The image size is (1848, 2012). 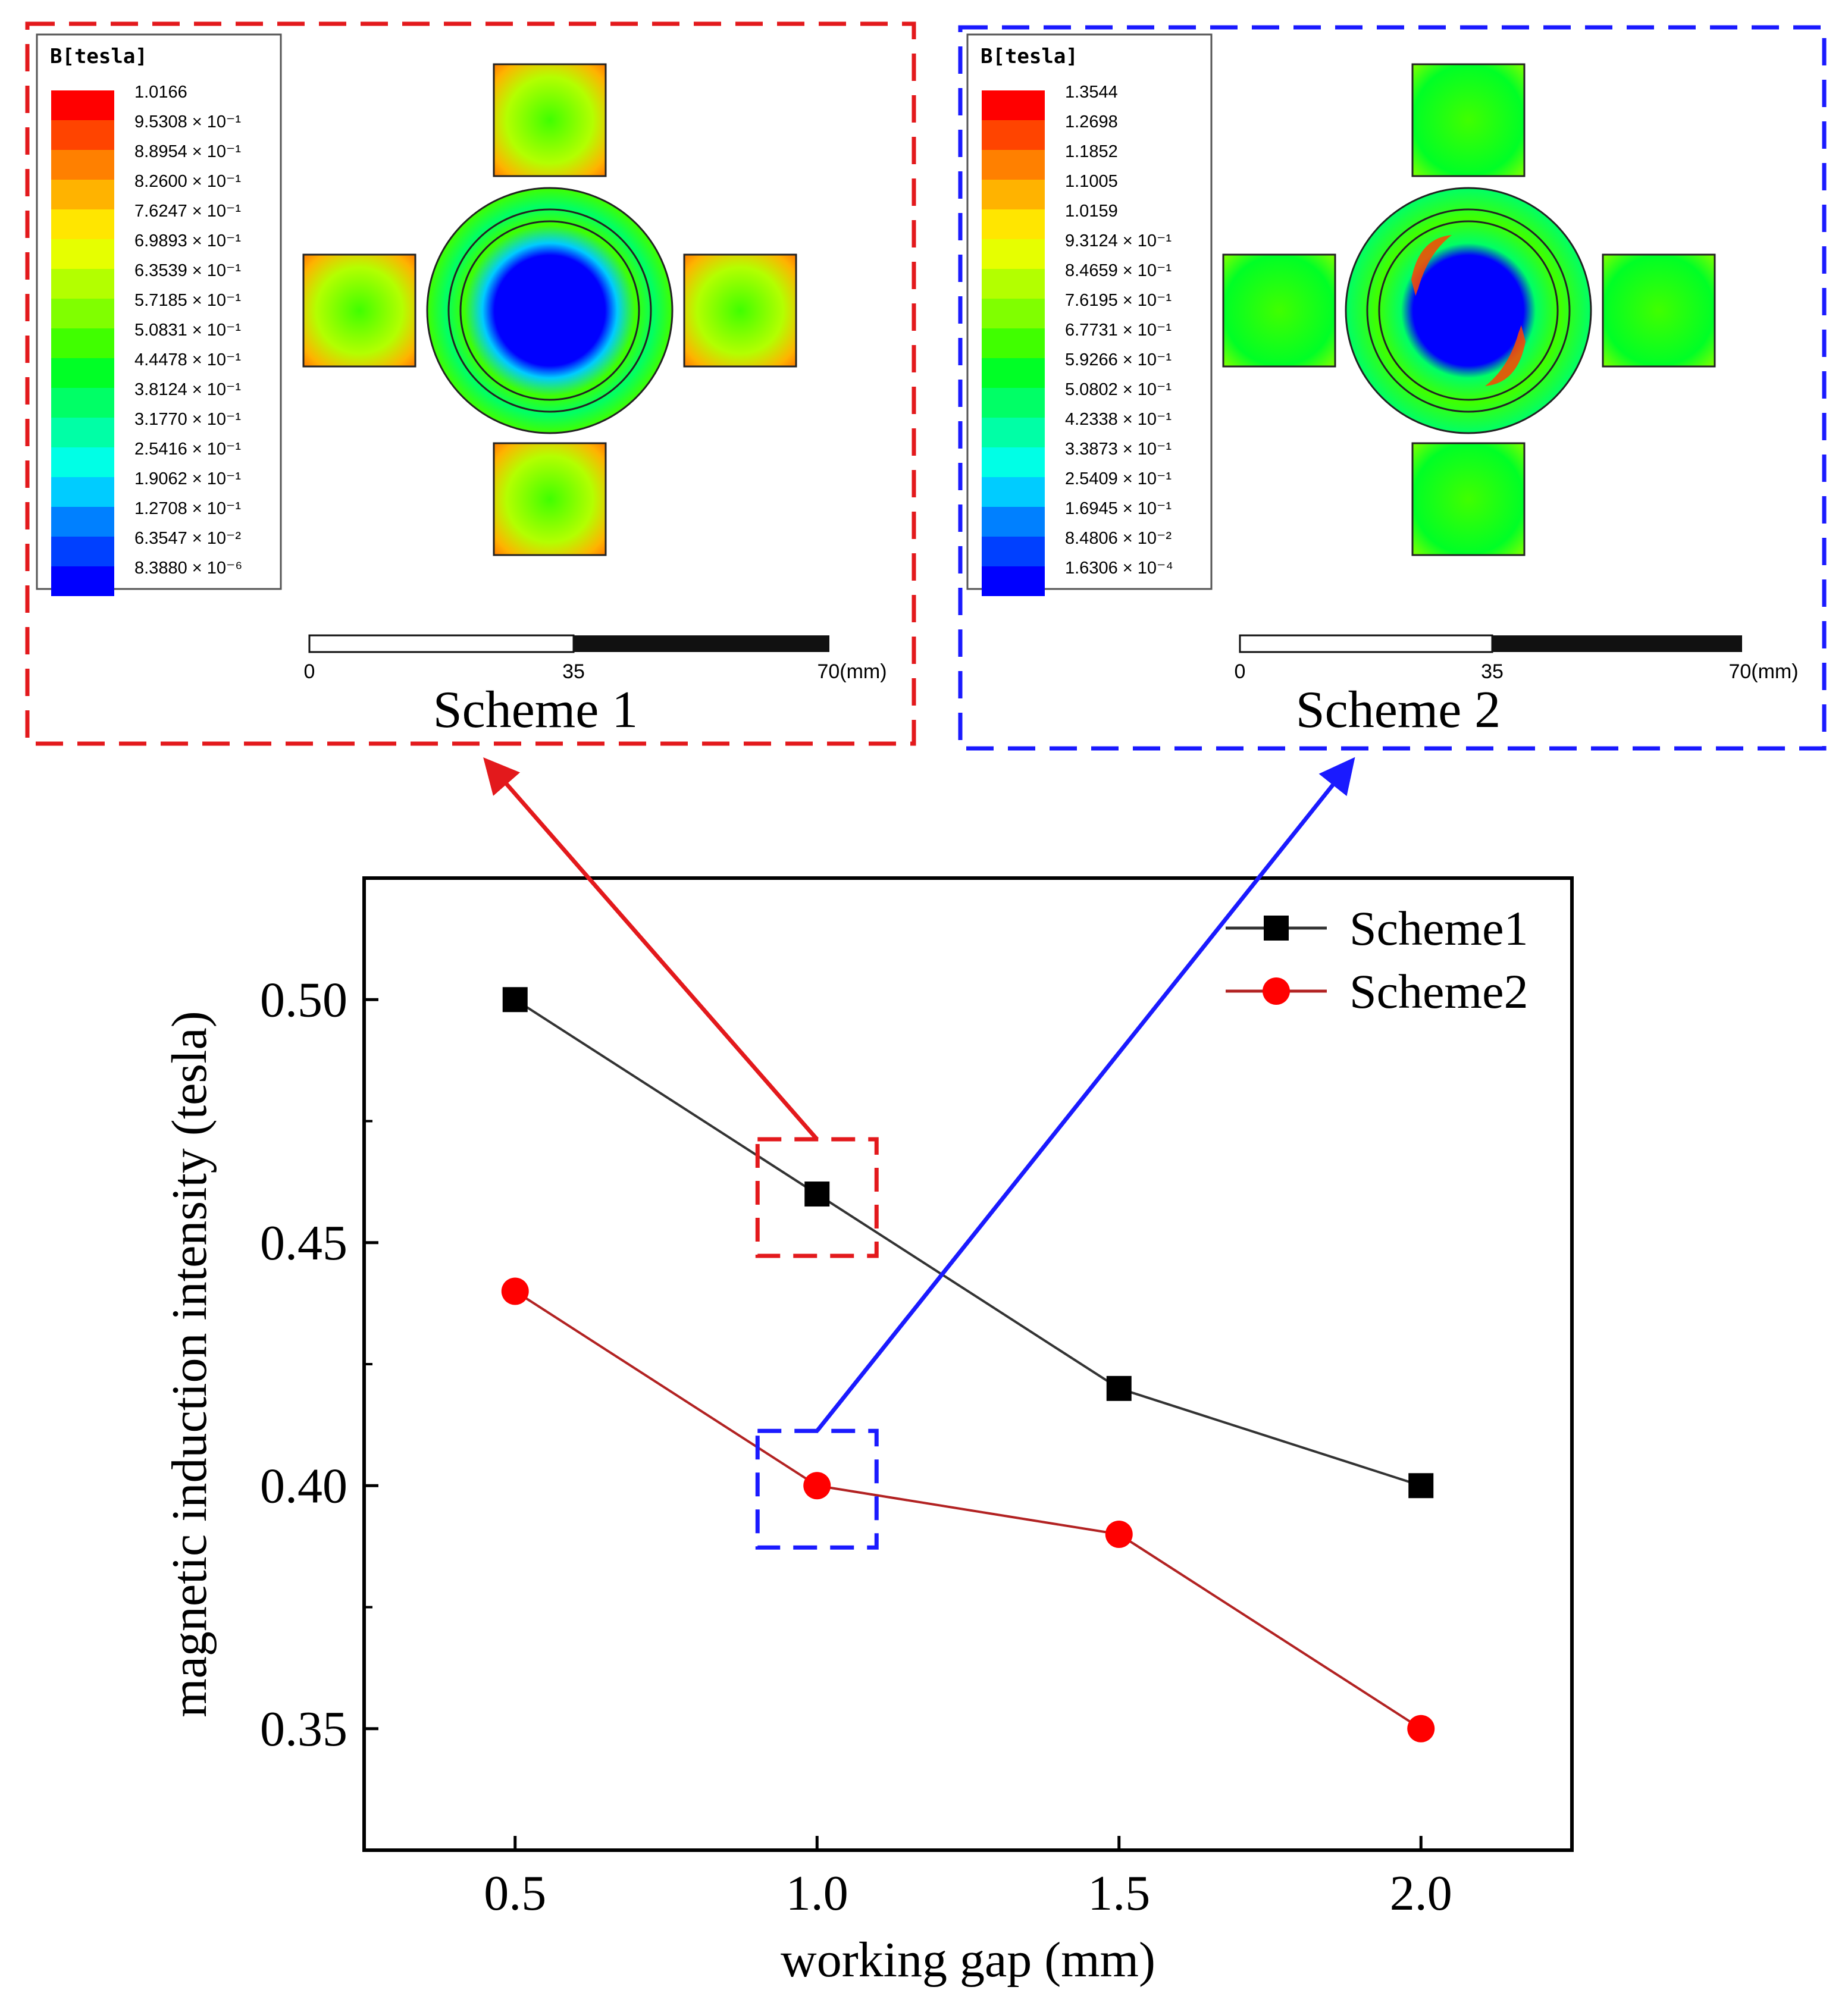 What do you see at coordinates (187, 151) in the screenshot?
I see `s1-legend-value: 8.8954 × 10⁻¹` at bounding box center [187, 151].